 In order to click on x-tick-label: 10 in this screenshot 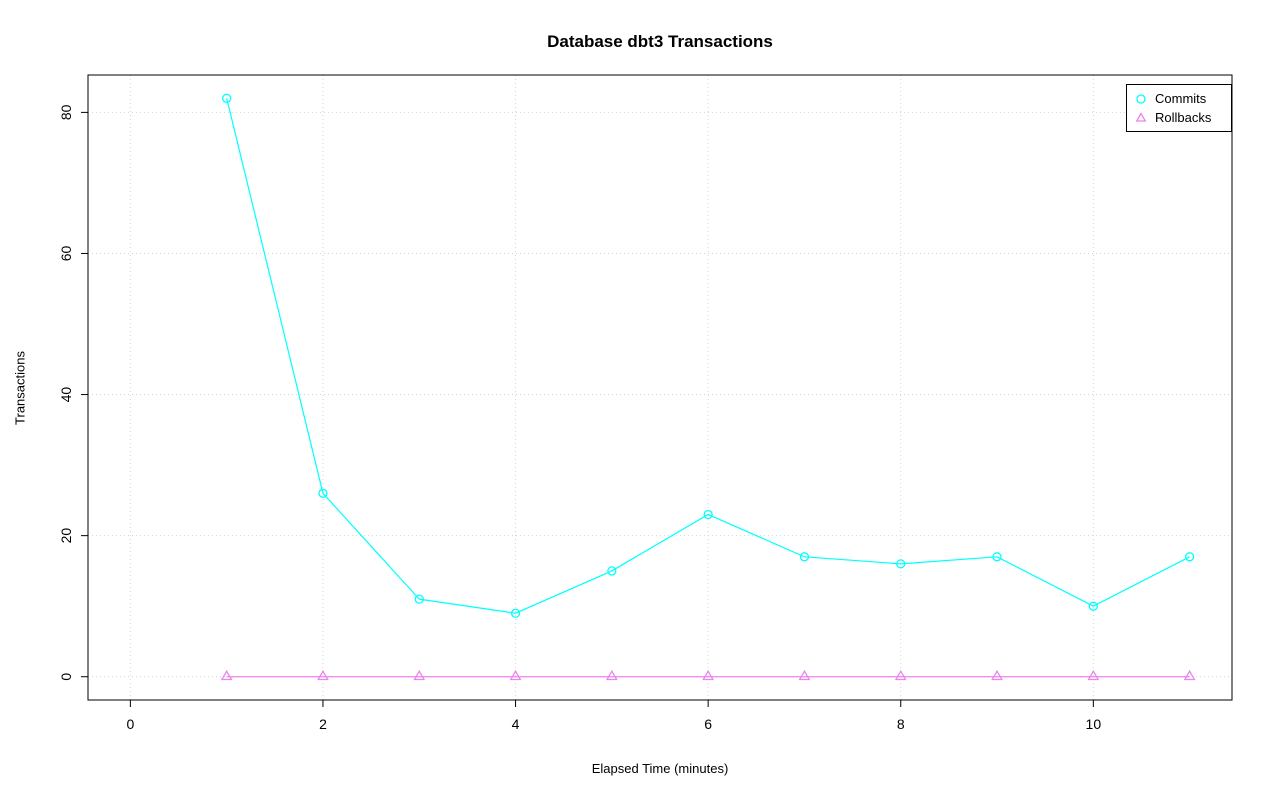, I will do `click(1094, 724)`.